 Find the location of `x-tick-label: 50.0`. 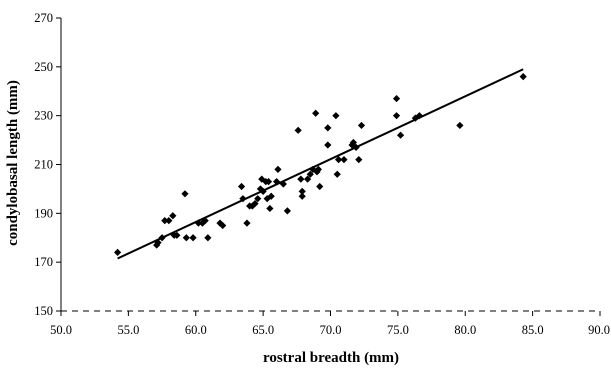

x-tick-label: 50.0 is located at coordinates (61, 330).